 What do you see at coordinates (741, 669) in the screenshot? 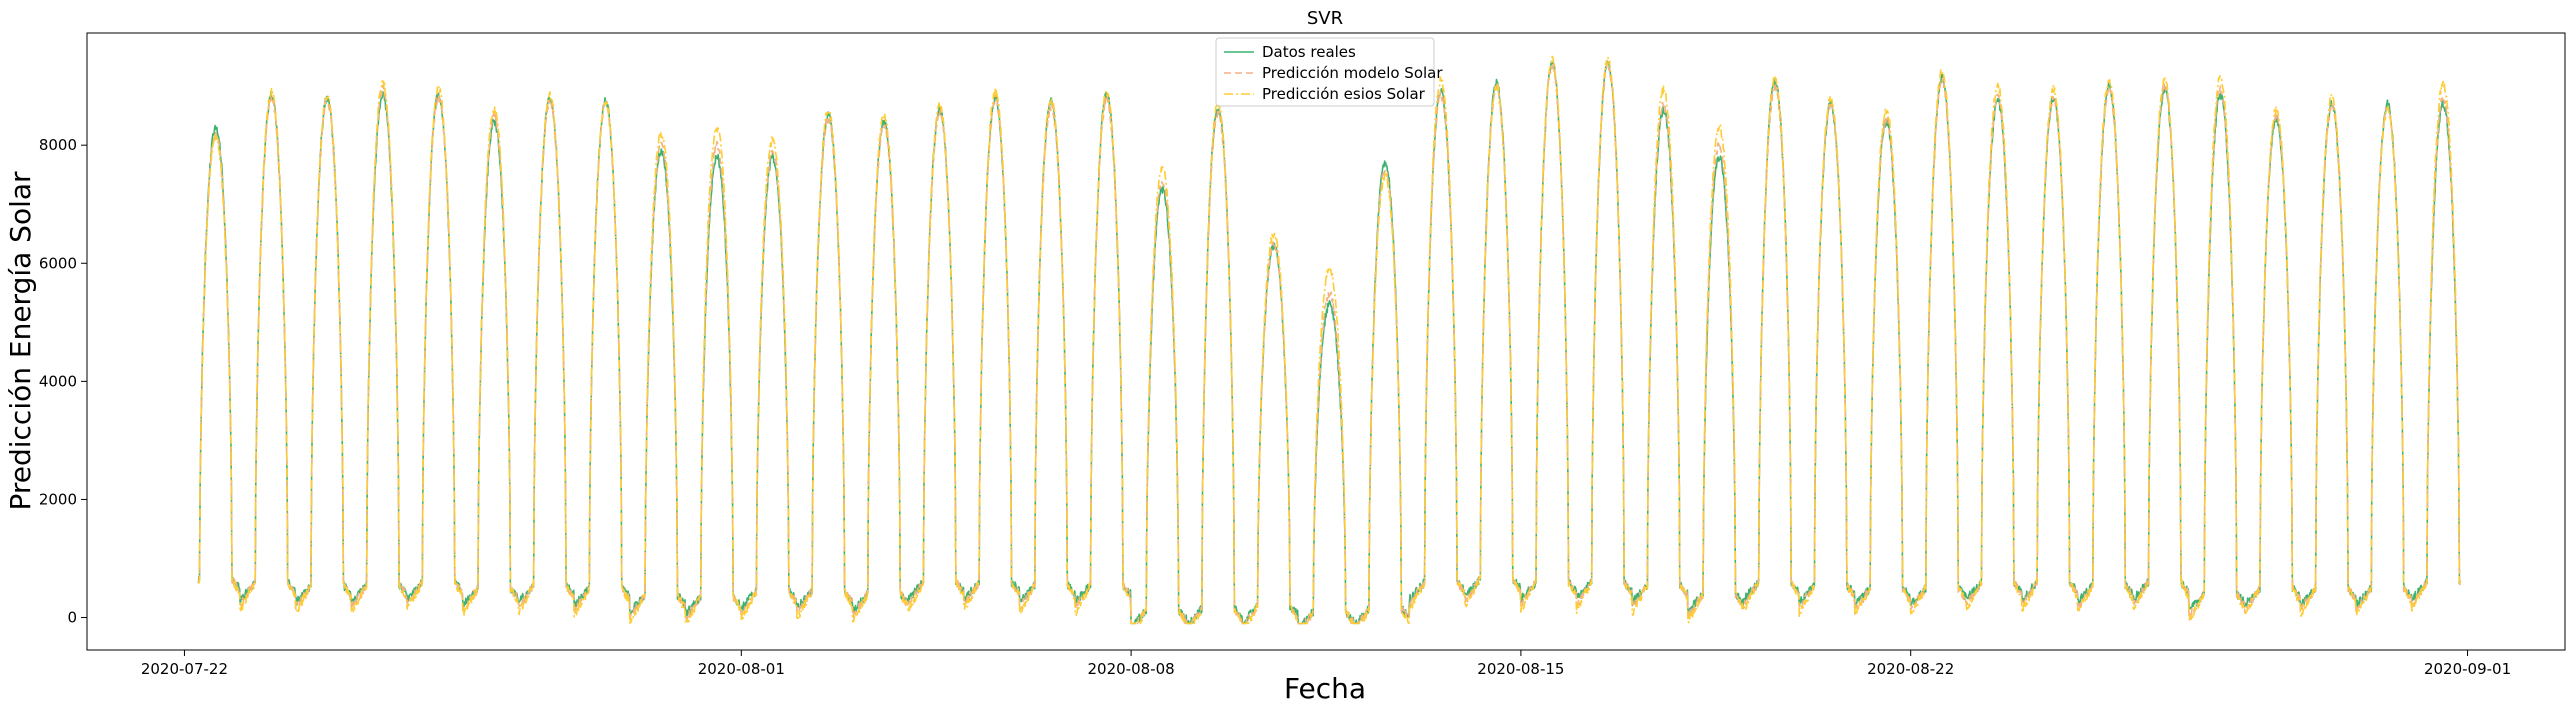
I see `x-tick-label: 2020-08-01` at bounding box center [741, 669].